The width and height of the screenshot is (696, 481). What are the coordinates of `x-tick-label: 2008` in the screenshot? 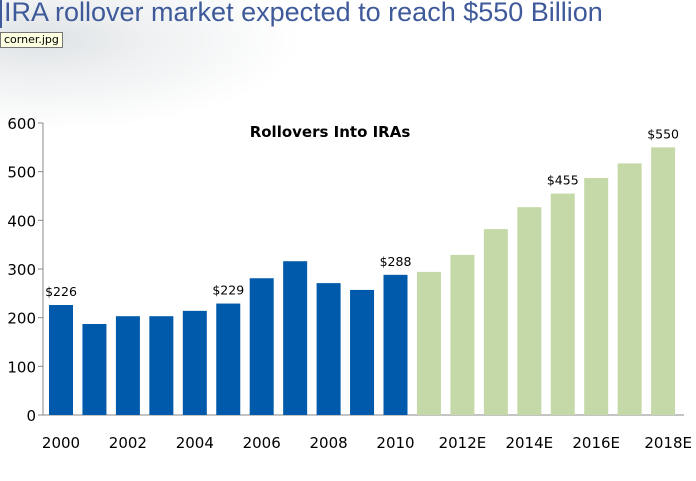 It's located at (329, 443).